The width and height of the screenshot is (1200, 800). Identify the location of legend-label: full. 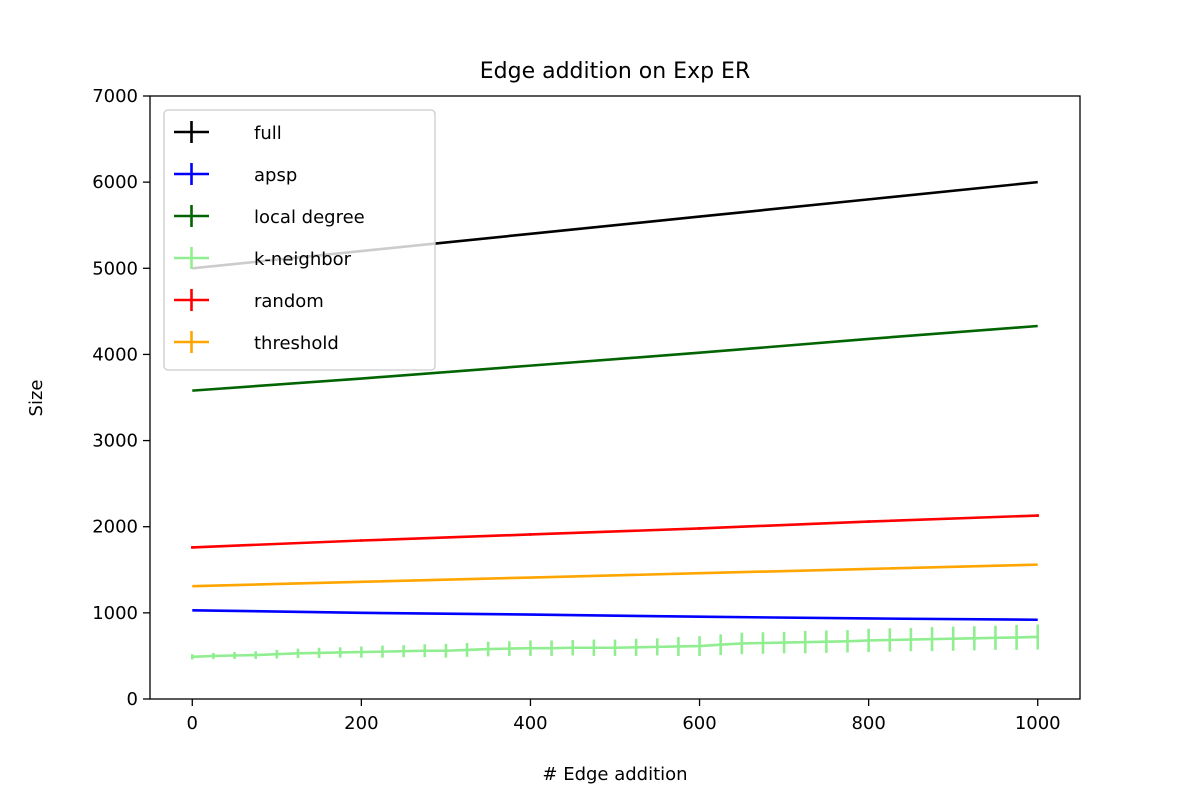
(268, 133).